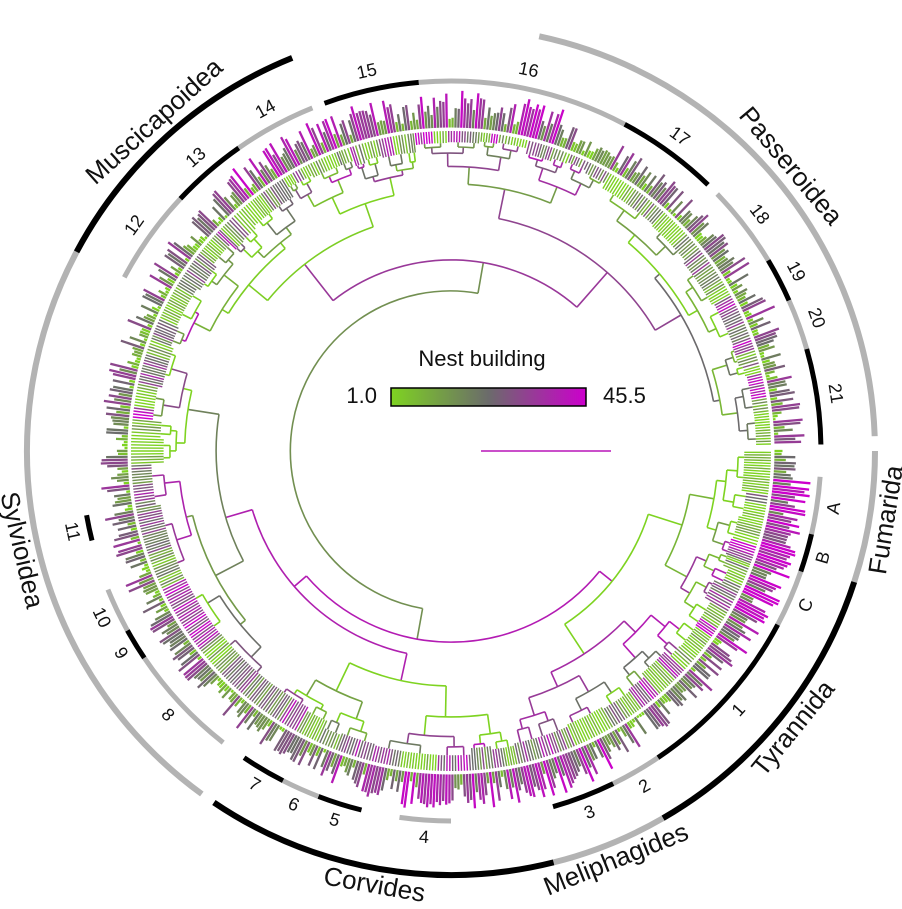 This screenshot has width=902, height=909. Describe the element at coordinates (481, 358) in the screenshot. I see `legend-title: Nest building` at that location.